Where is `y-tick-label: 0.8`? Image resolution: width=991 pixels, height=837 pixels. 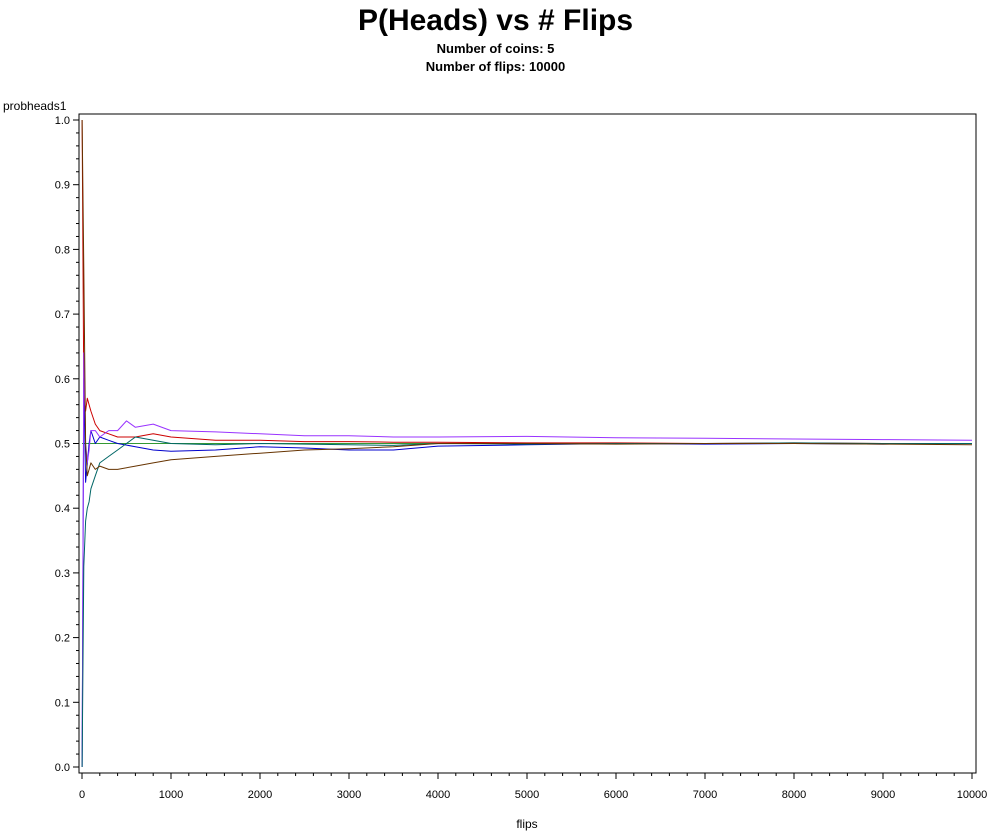 y-tick-label: 0.8 is located at coordinates (62, 250).